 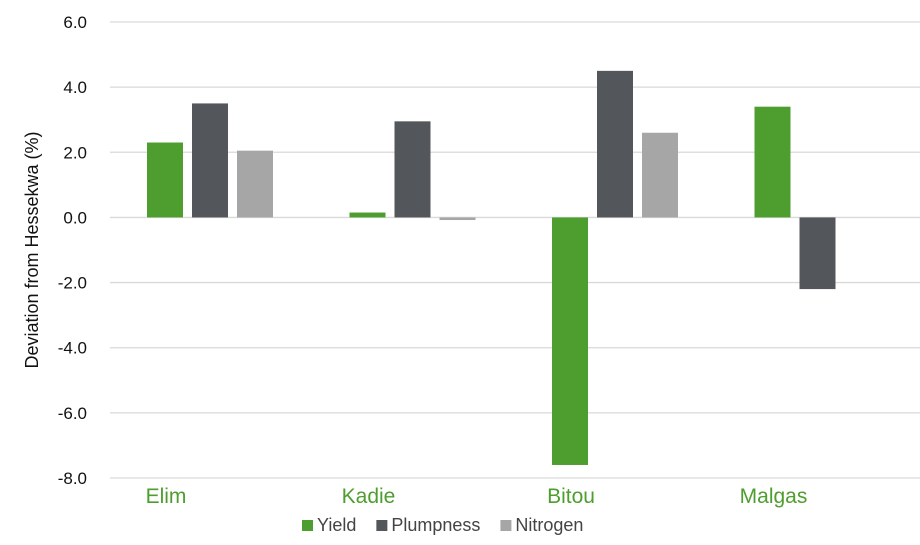 What do you see at coordinates (382, 525) in the screenshot?
I see `legend-swatch-plumpness` at bounding box center [382, 525].